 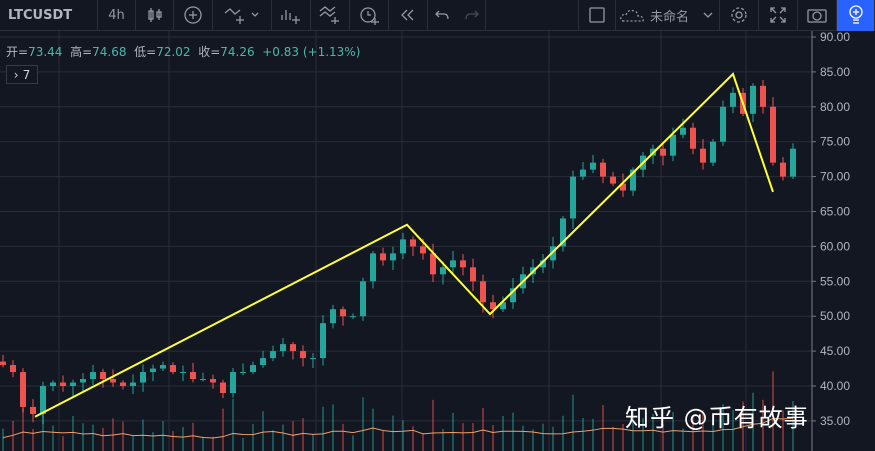 I want to click on layout-name: 未命名, so click(x=669, y=17).